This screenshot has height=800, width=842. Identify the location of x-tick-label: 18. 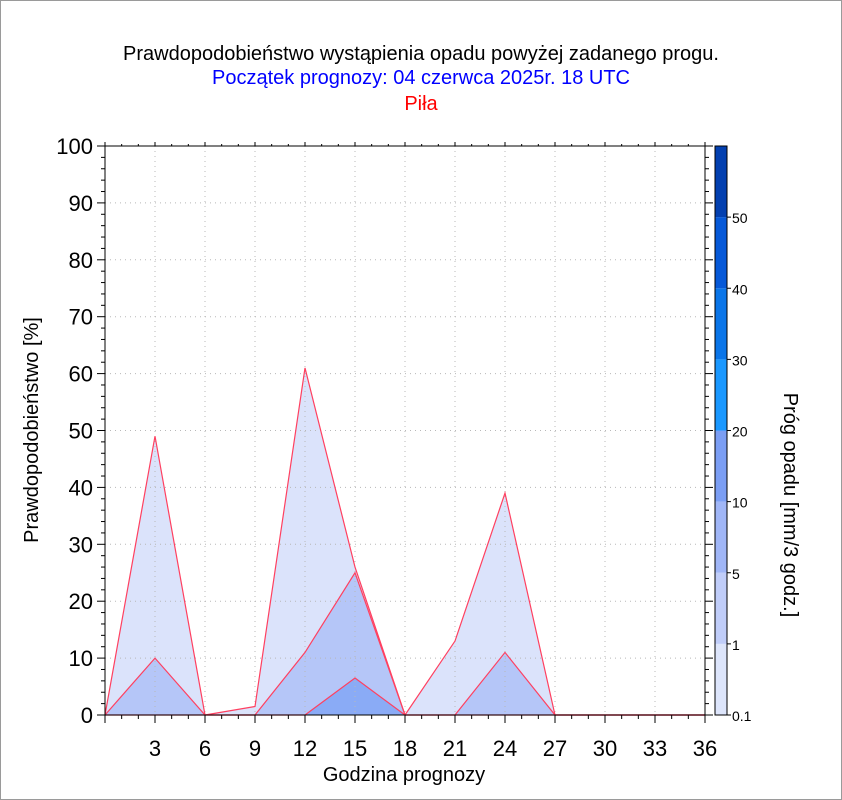
(405, 748).